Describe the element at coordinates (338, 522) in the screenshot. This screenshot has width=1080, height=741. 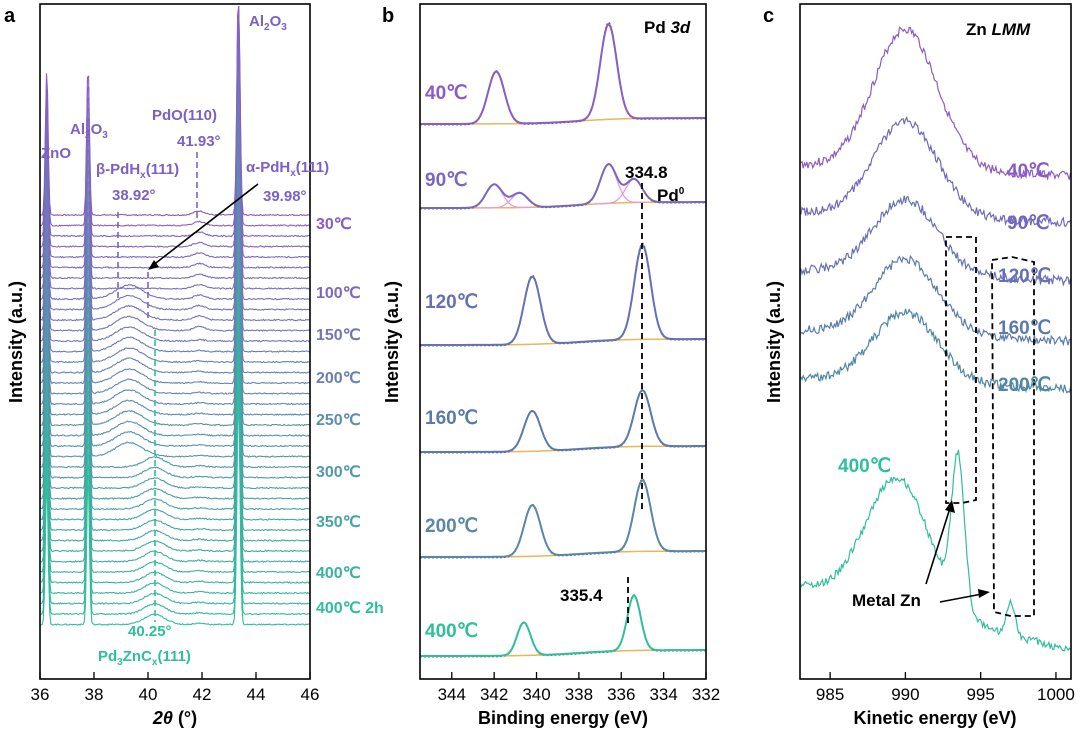
I see `a-temperature-label: 350℃` at that location.